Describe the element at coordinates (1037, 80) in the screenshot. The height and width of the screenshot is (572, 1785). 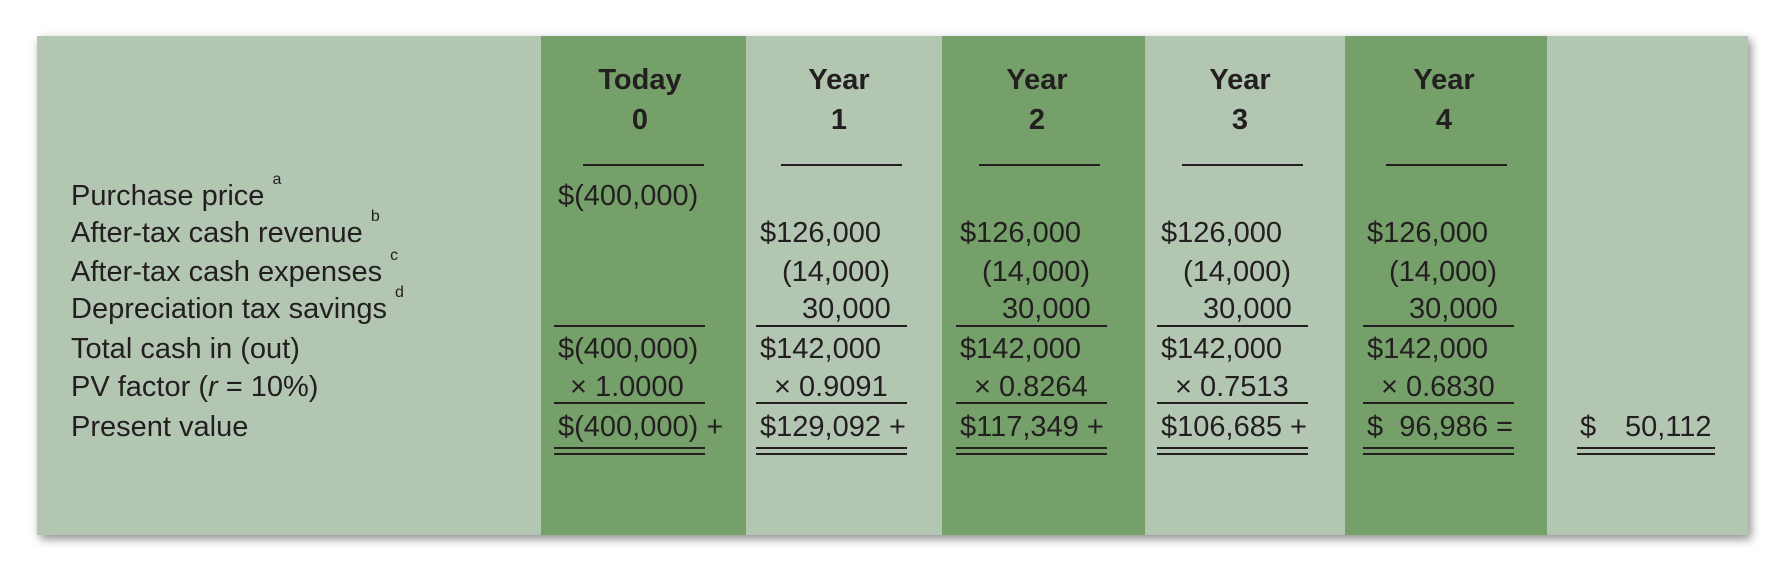
I see `header-year-2-label: Year` at that location.